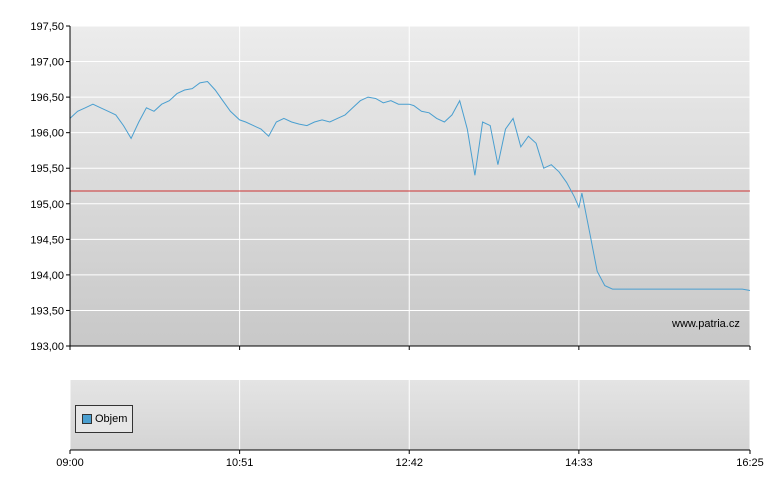 The width and height of the screenshot is (780, 495). I want to click on watermark: www.patria.cz, so click(706, 324).